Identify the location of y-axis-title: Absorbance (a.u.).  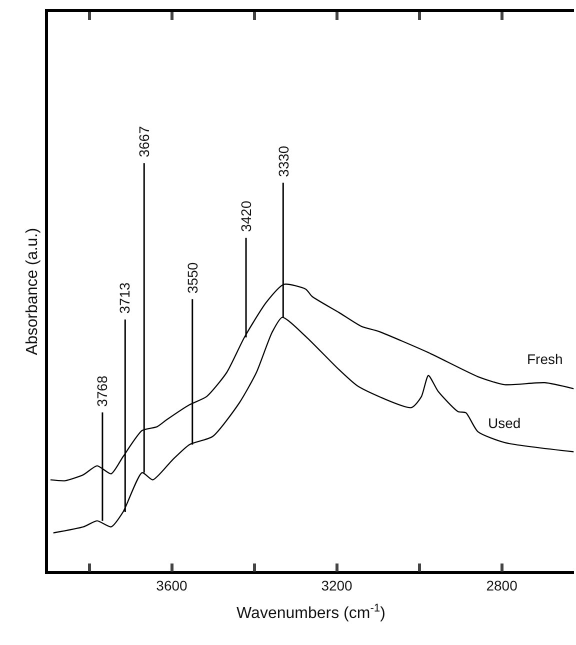
(33, 292).